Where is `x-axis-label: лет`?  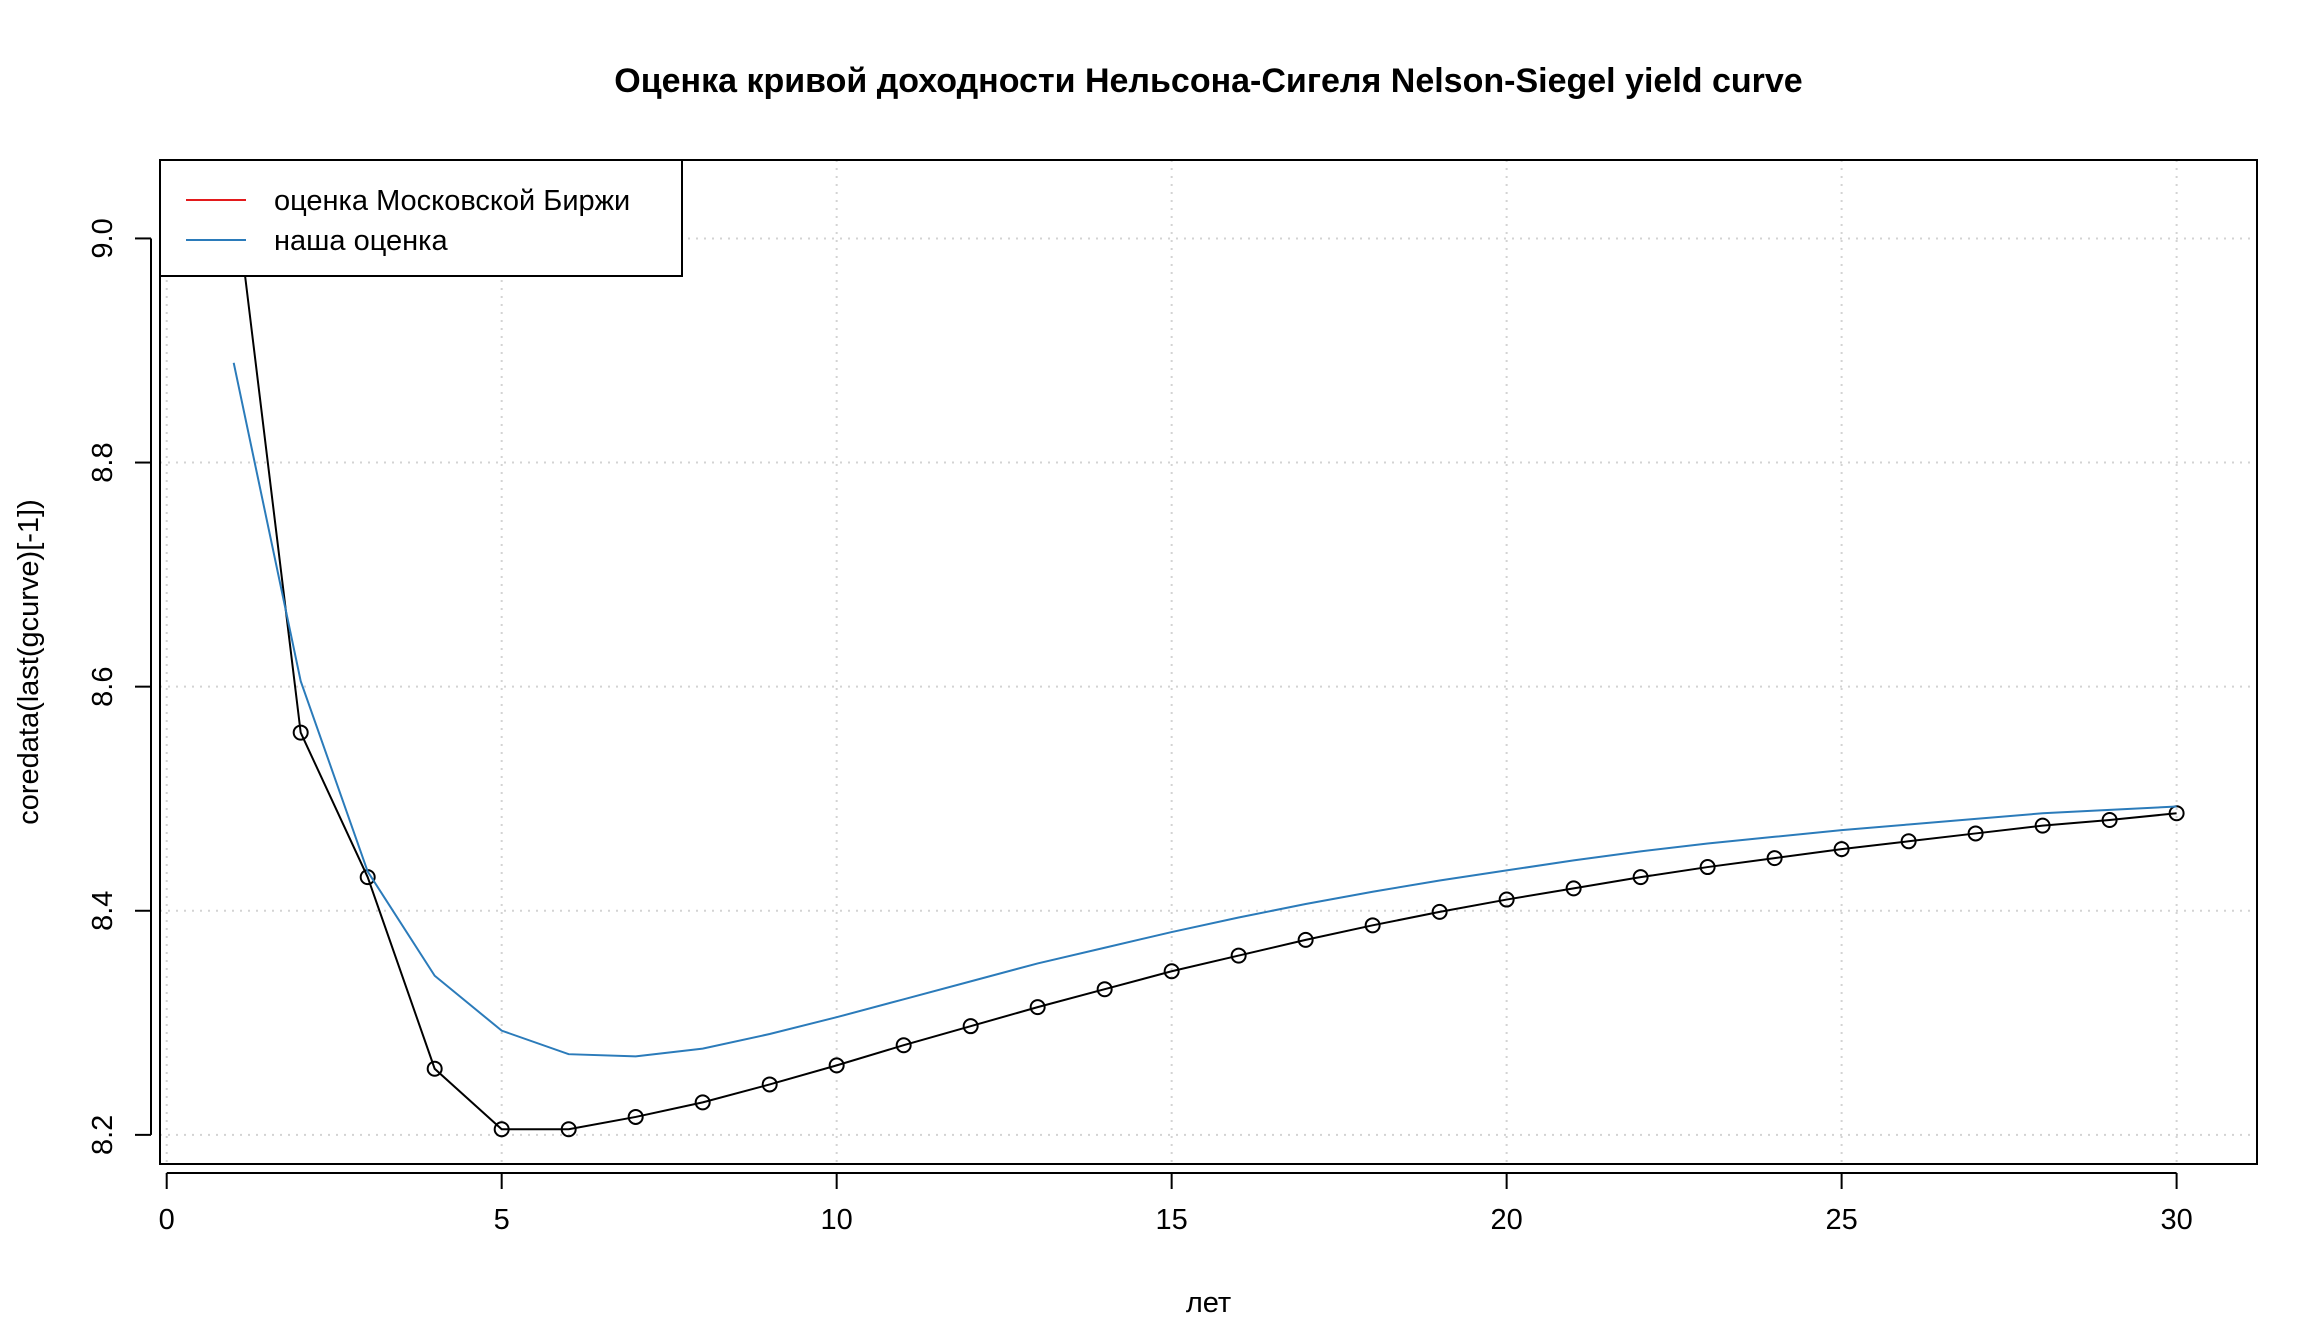 x-axis-label: лет is located at coordinates (1208, 1303).